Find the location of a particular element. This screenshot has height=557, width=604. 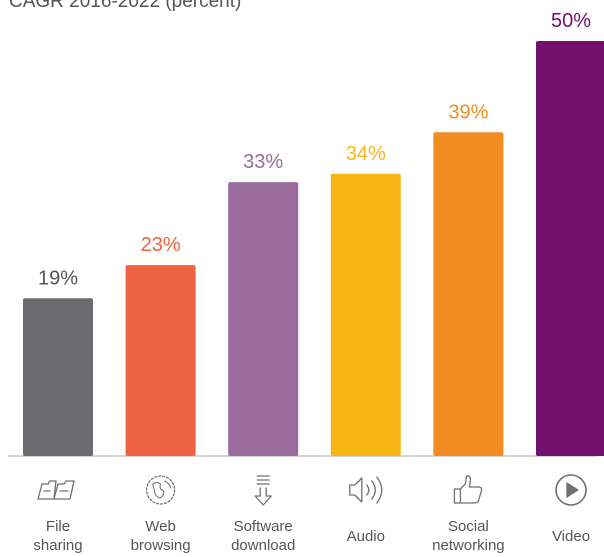

folders-icon is located at coordinates (56, 490).